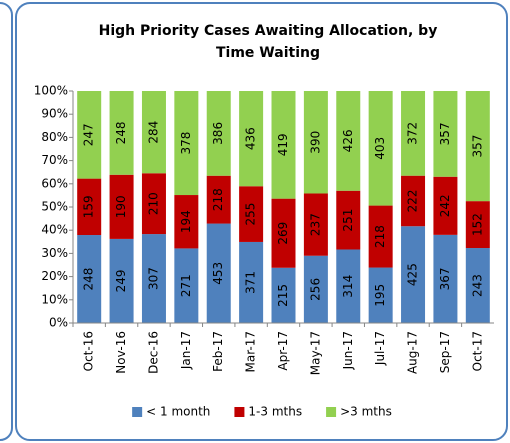 Image resolution: width=510 pixels, height=443 pixels. I want to click on side-panel, so click(6, 221).